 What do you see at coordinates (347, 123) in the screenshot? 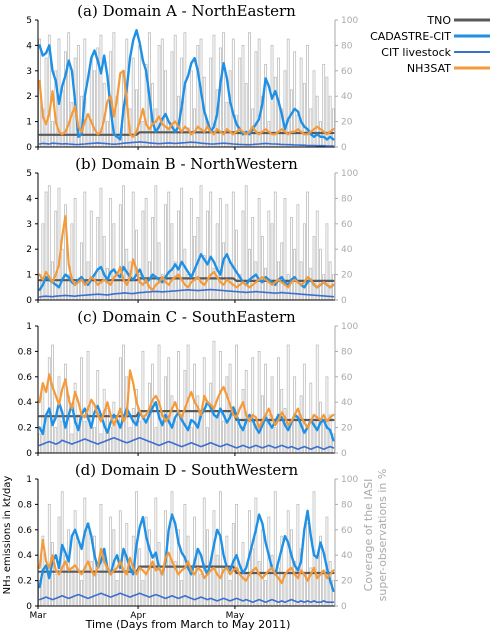
I see `y2-tick-label: 20` at bounding box center [347, 123].